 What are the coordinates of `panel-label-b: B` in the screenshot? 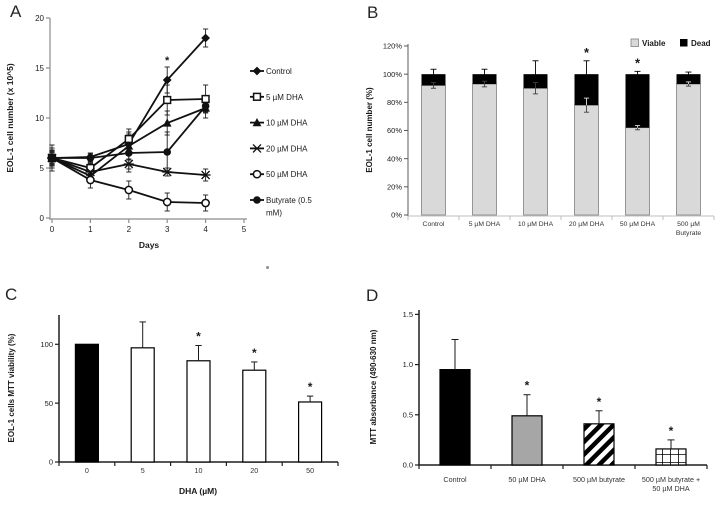 It's located at (373, 12).